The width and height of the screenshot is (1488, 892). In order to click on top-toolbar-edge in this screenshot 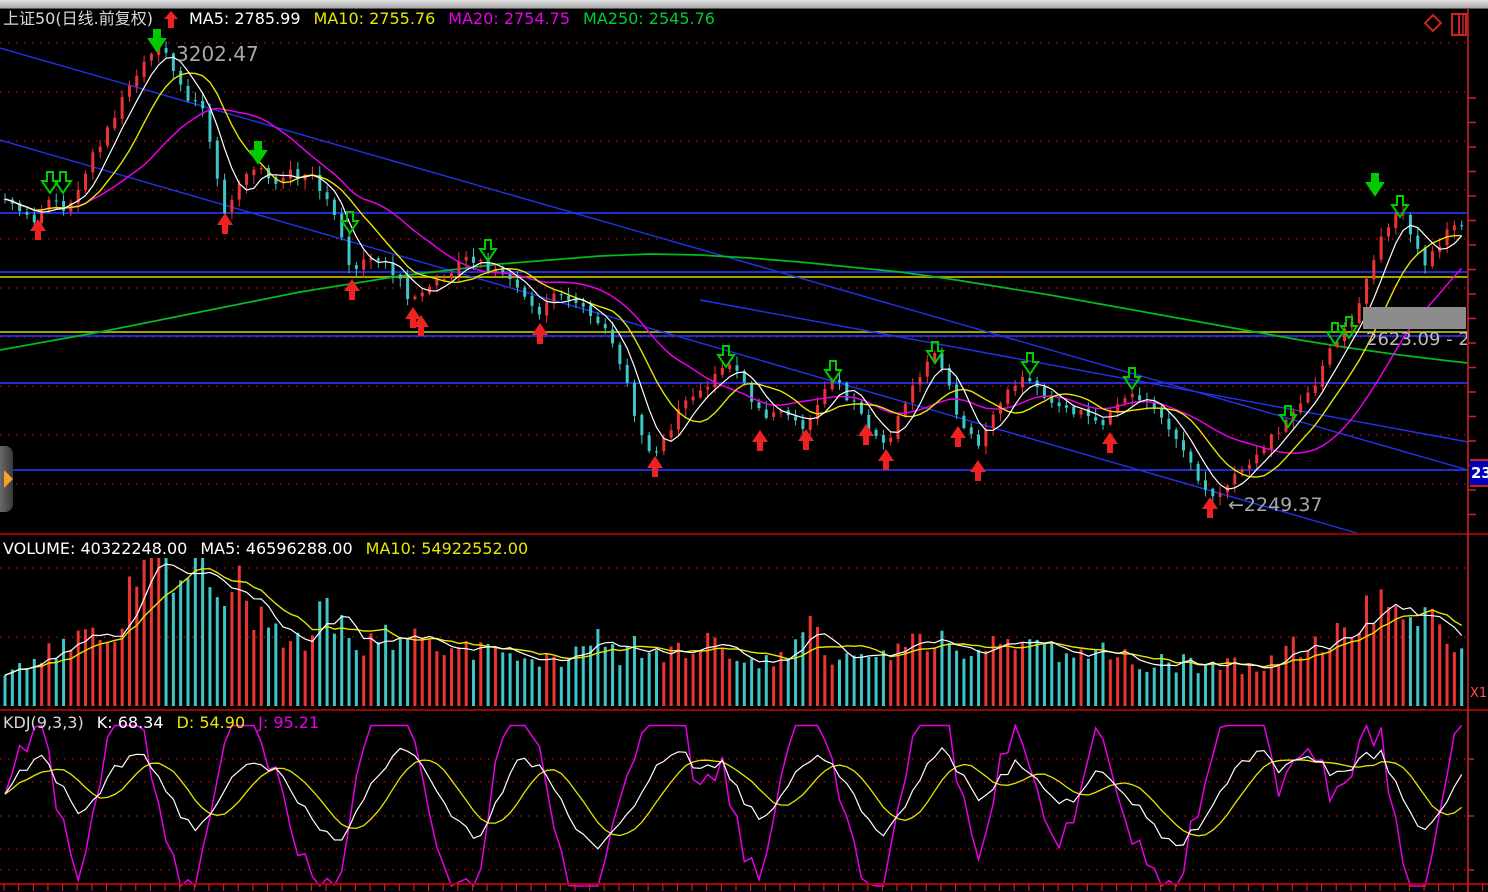, I will do `click(744, 4)`.